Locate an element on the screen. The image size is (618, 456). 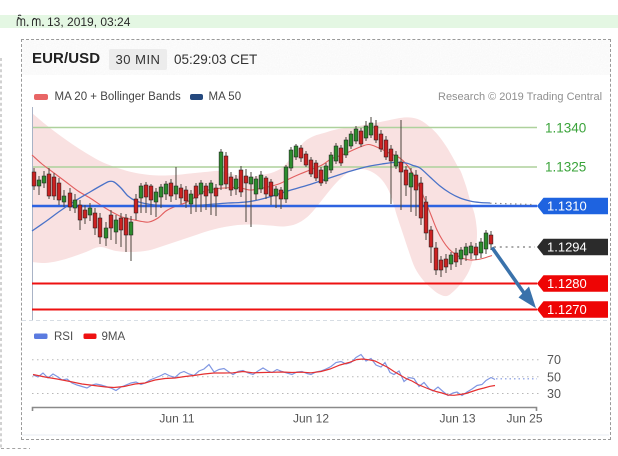
svg-text: 30 is located at coordinates (554, 394).